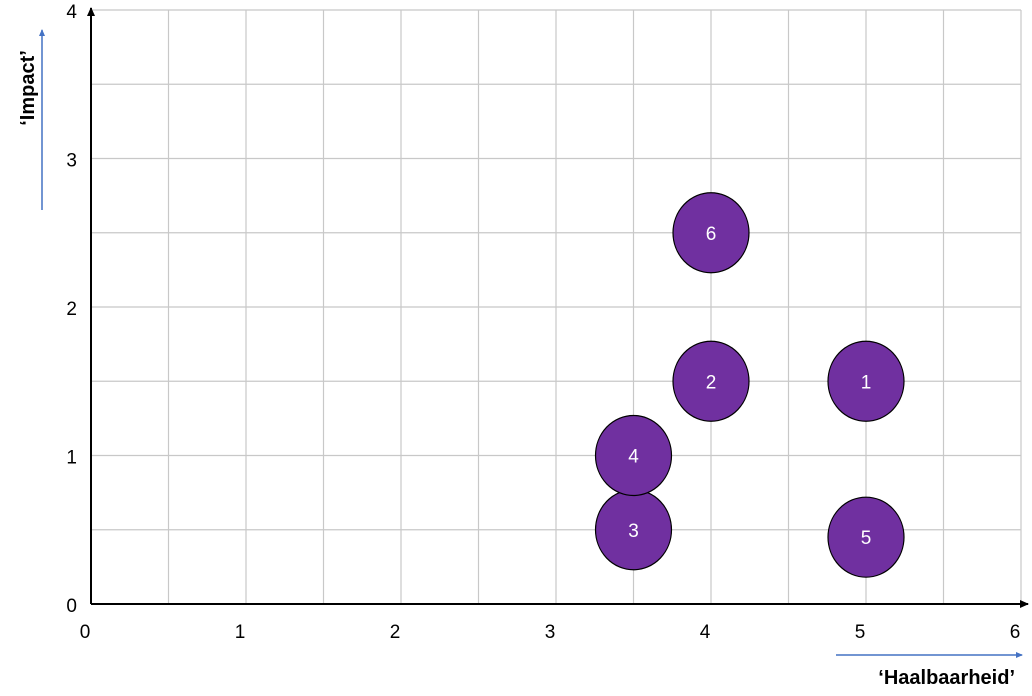  Describe the element at coordinates (71, 309) in the screenshot. I see `y-tick-label: 2` at that location.